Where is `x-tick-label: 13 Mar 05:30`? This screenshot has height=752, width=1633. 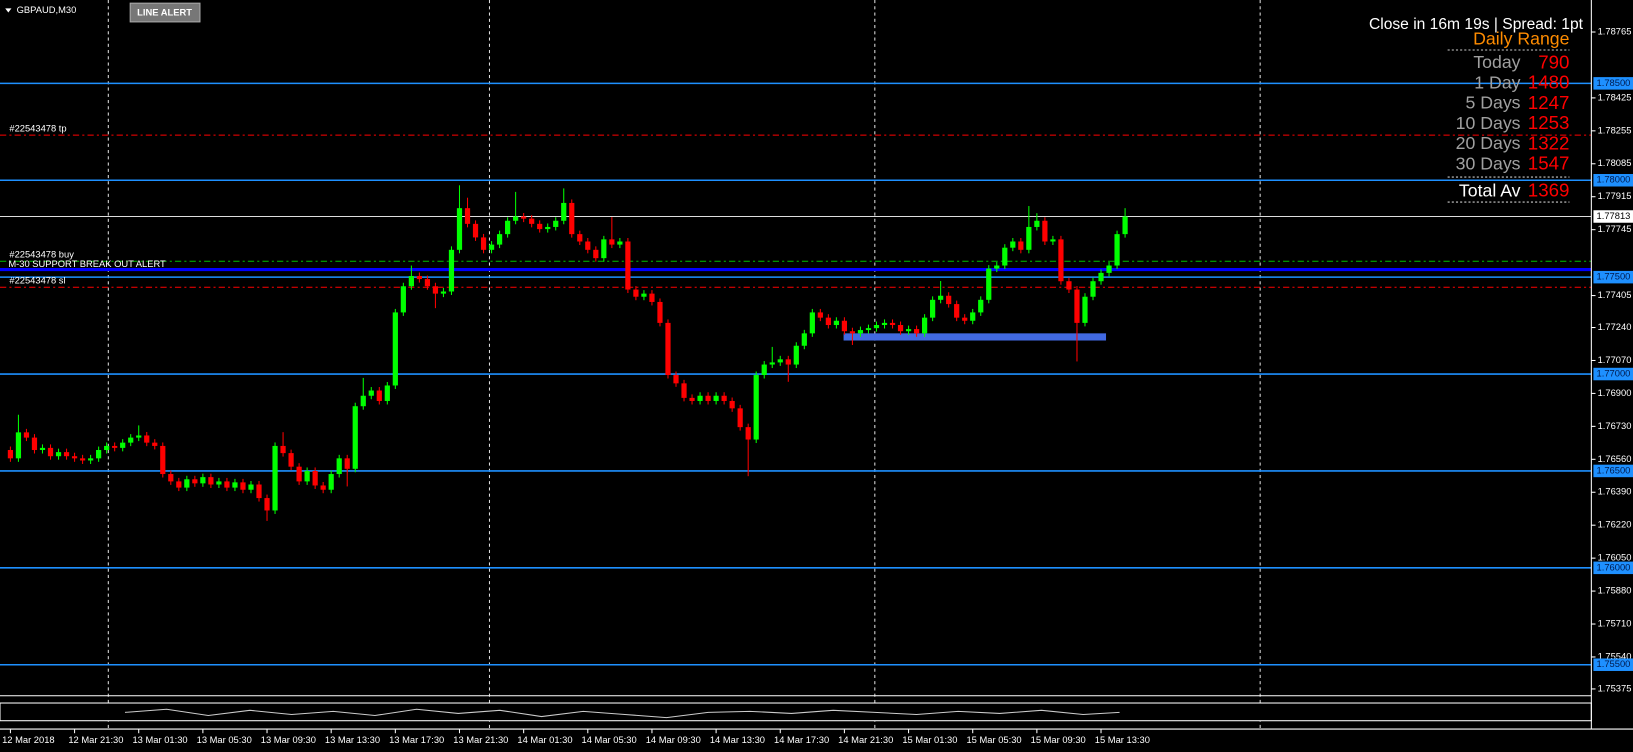
x-tick-label: 13 Mar 05:30 is located at coordinates (224, 740).